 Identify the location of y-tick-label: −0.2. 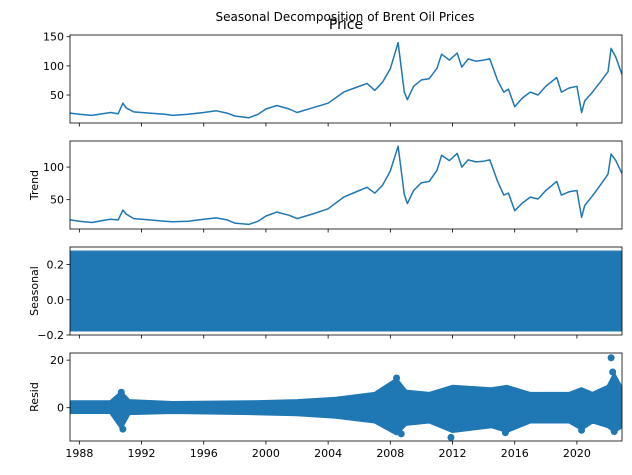
(50, 335).